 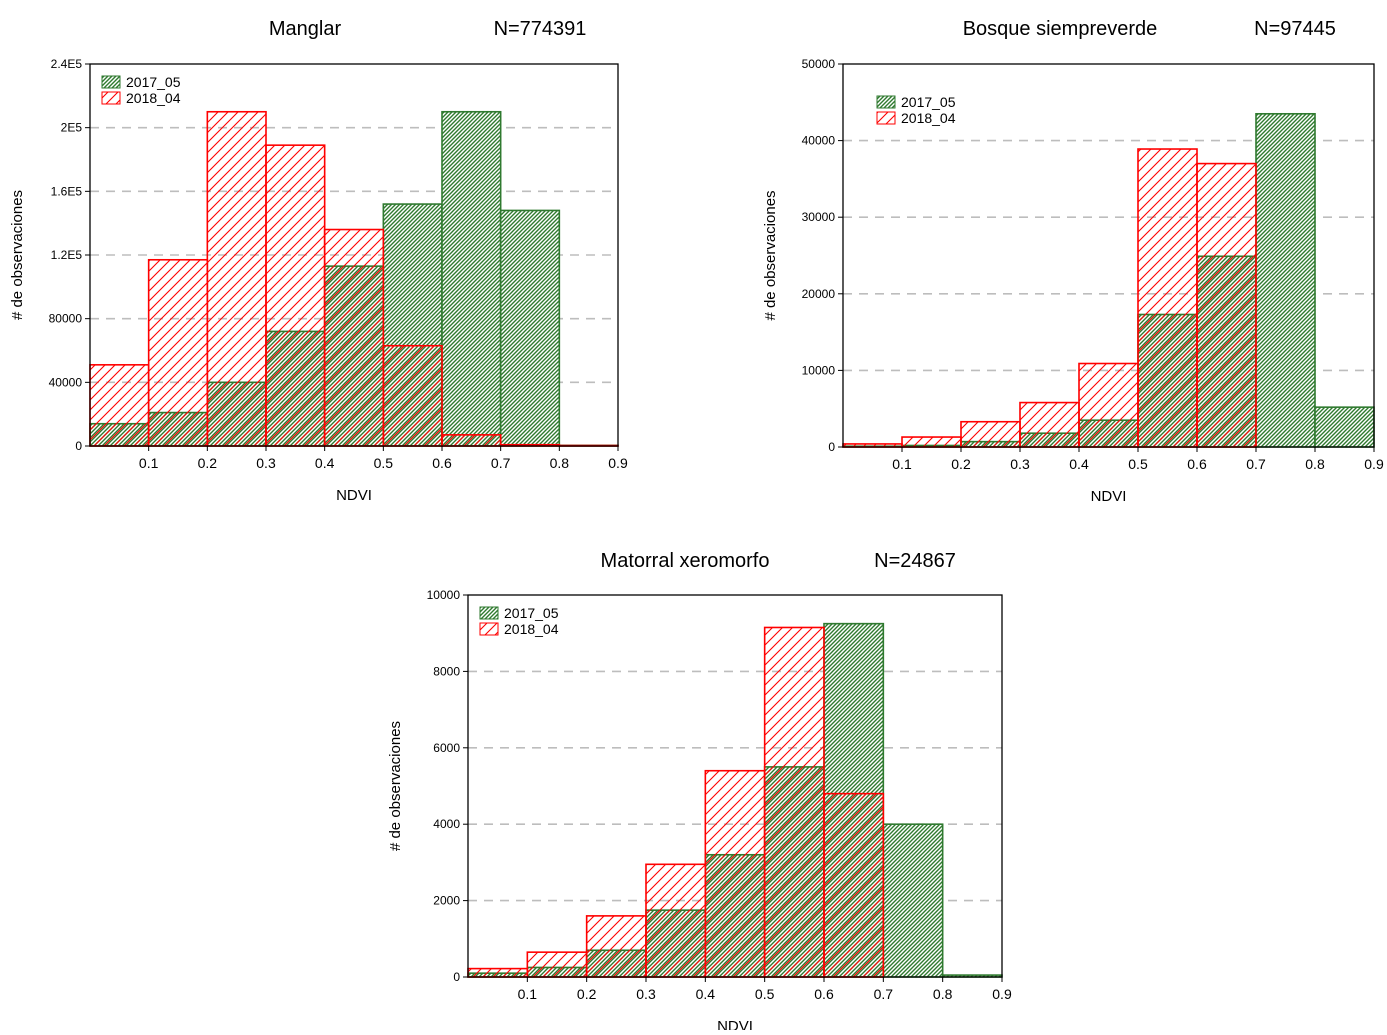 What do you see at coordinates (446, 824) in the screenshot?
I see `y-tick-label: 4000` at bounding box center [446, 824].